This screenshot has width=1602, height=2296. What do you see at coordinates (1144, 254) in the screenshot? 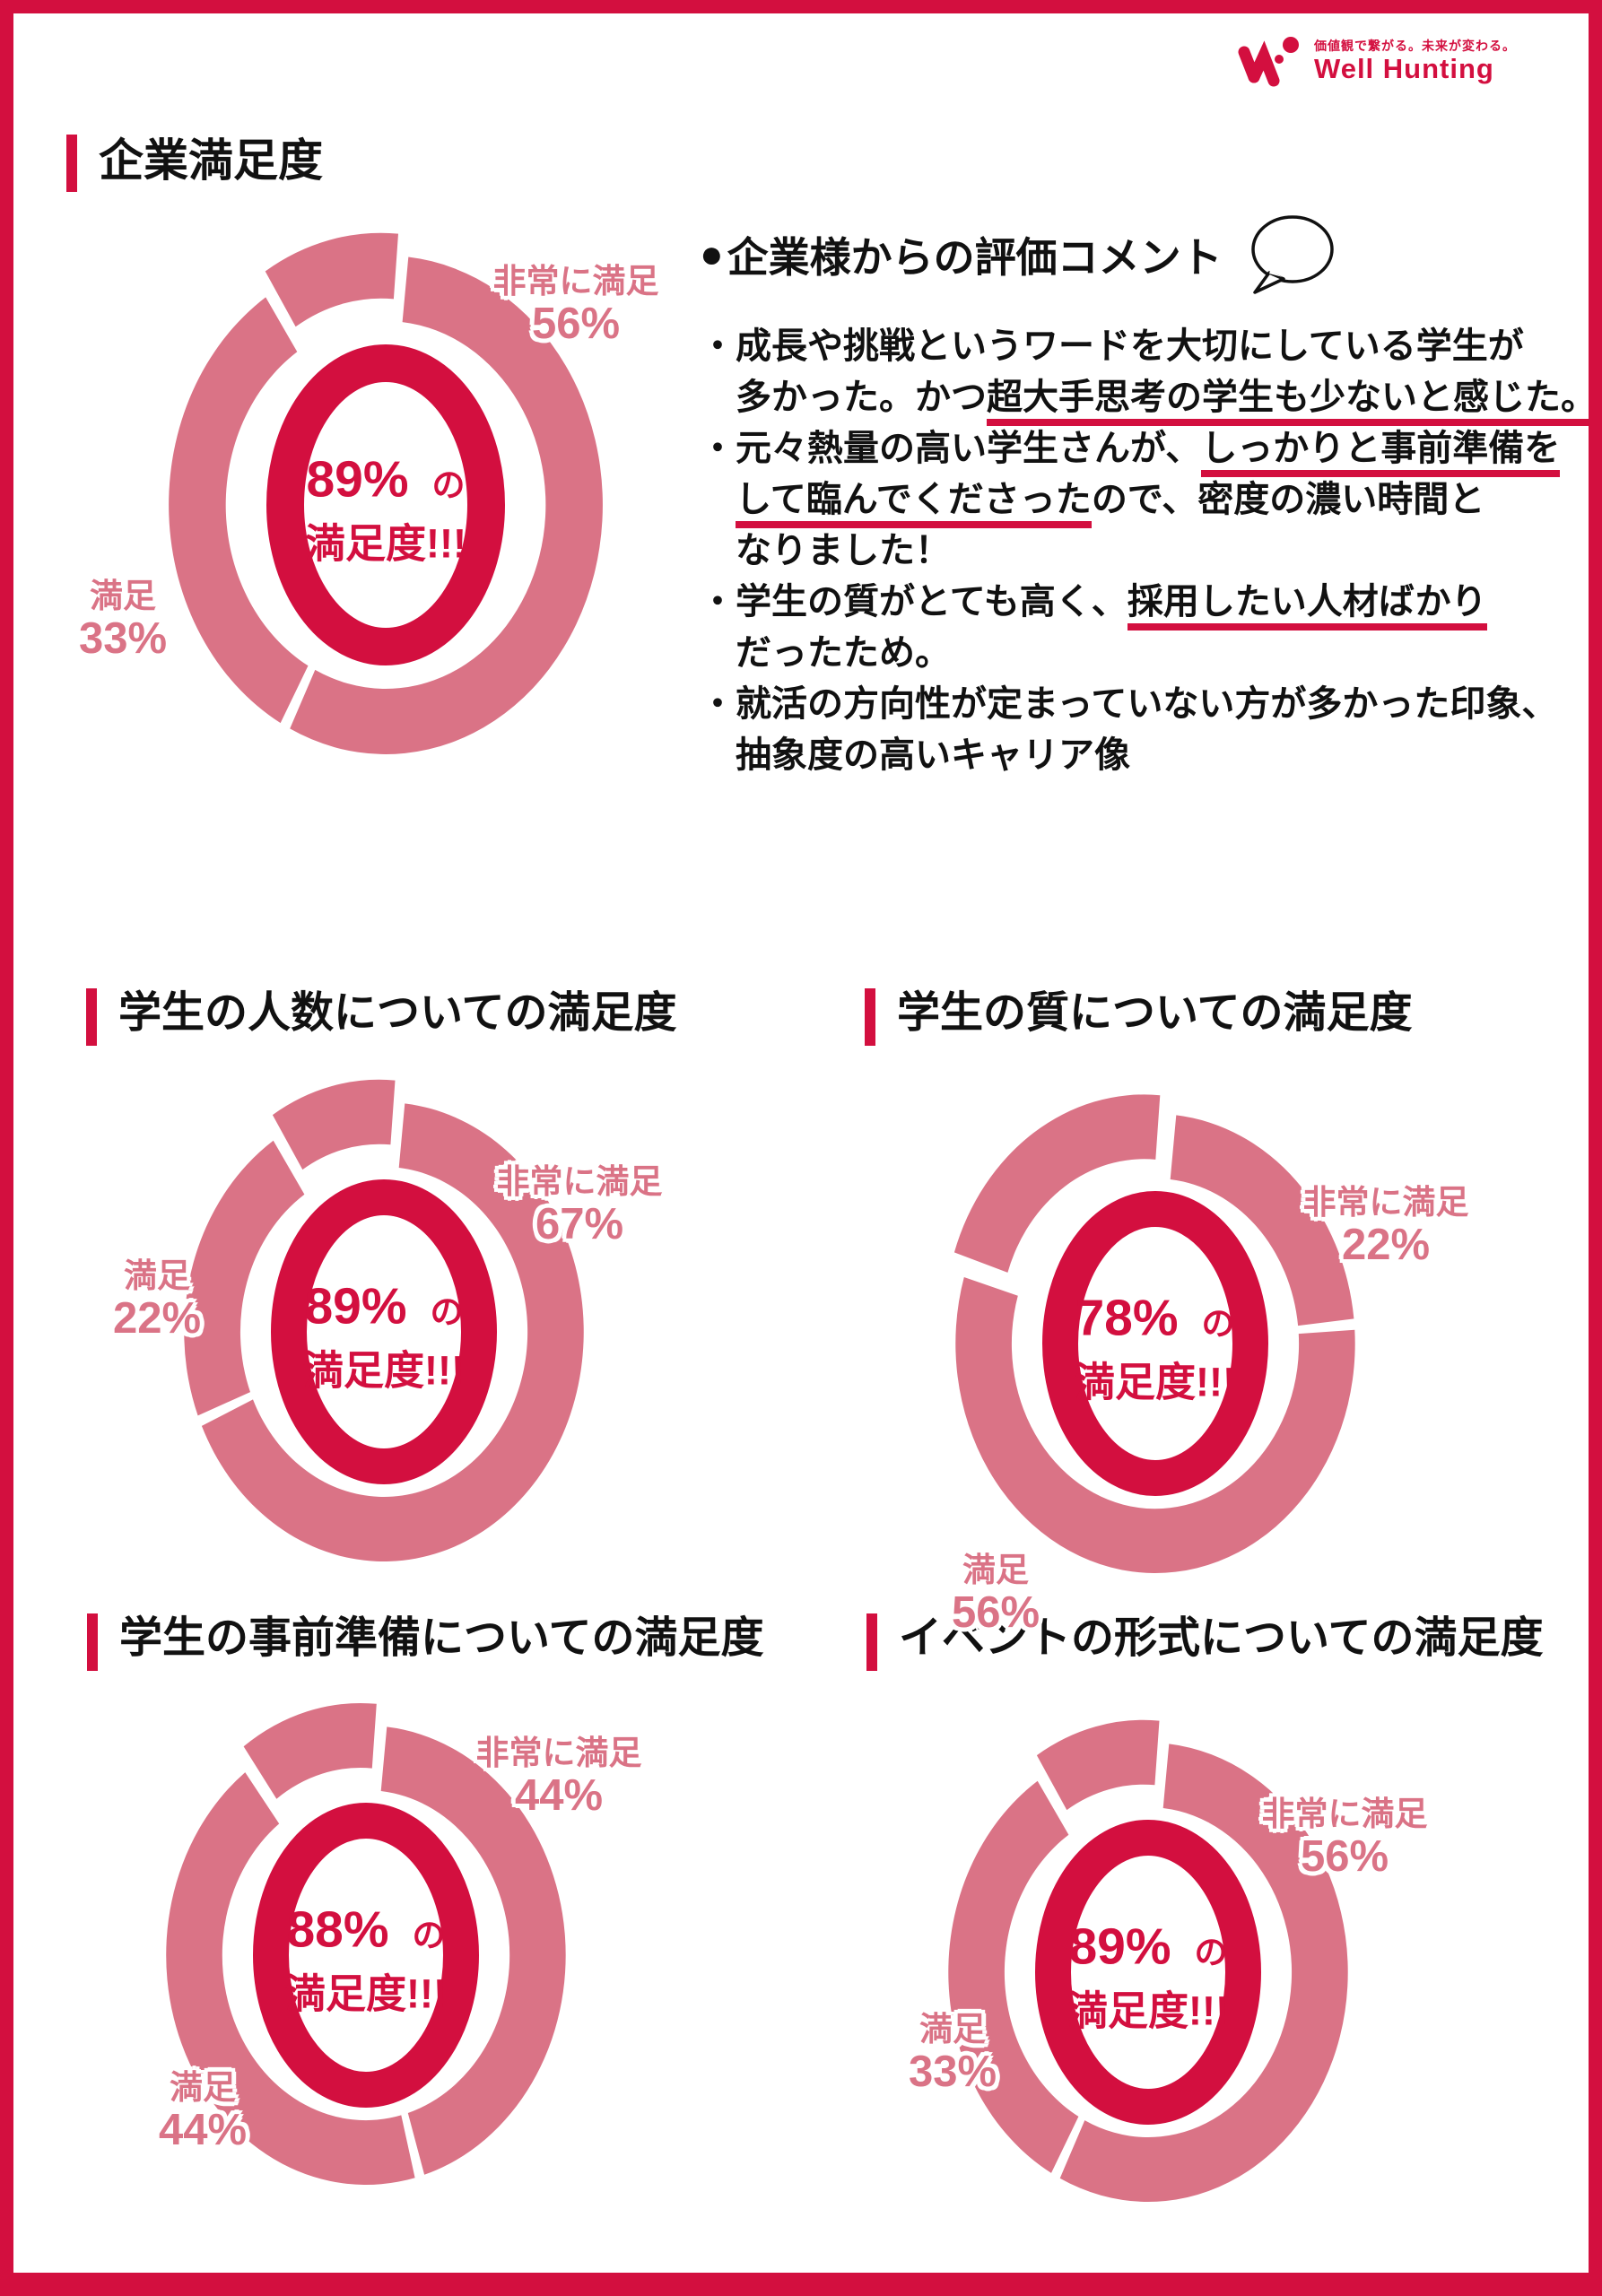
I see `comments-heading: ● 企業様からの評価コメント` at bounding box center [1144, 254].